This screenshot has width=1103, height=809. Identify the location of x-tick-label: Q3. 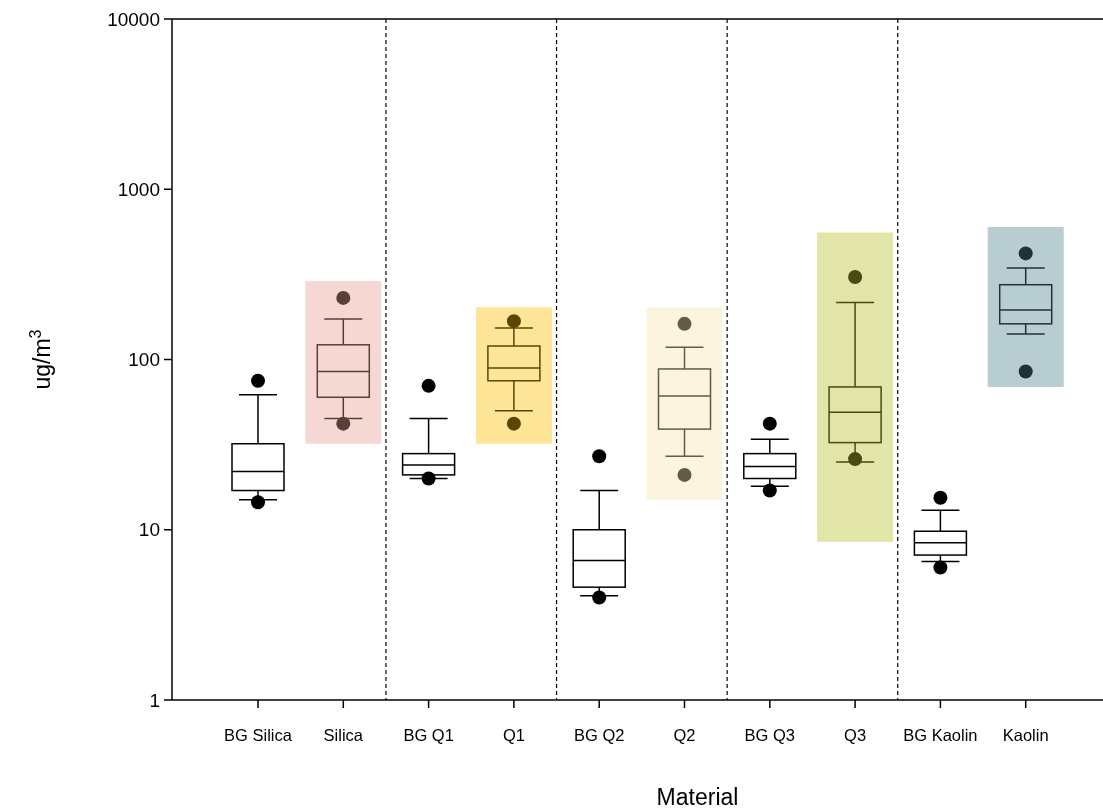
(855, 735).